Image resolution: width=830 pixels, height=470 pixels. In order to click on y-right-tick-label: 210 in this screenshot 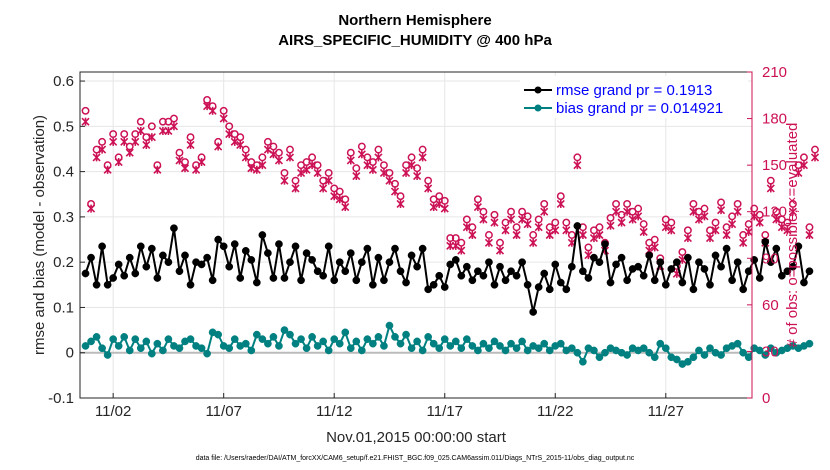, I will do `click(774, 72)`.